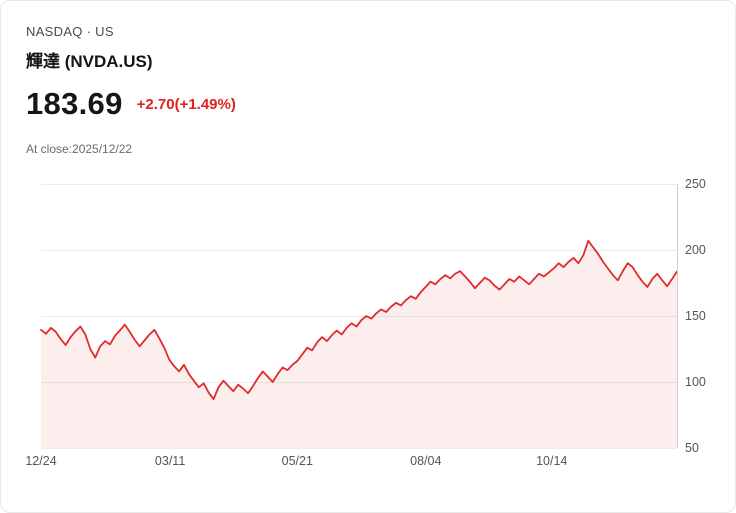 This screenshot has height=513, width=736. What do you see at coordinates (695, 382) in the screenshot?
I see `y-axis-label: 100` at bounding box center [695, 382].